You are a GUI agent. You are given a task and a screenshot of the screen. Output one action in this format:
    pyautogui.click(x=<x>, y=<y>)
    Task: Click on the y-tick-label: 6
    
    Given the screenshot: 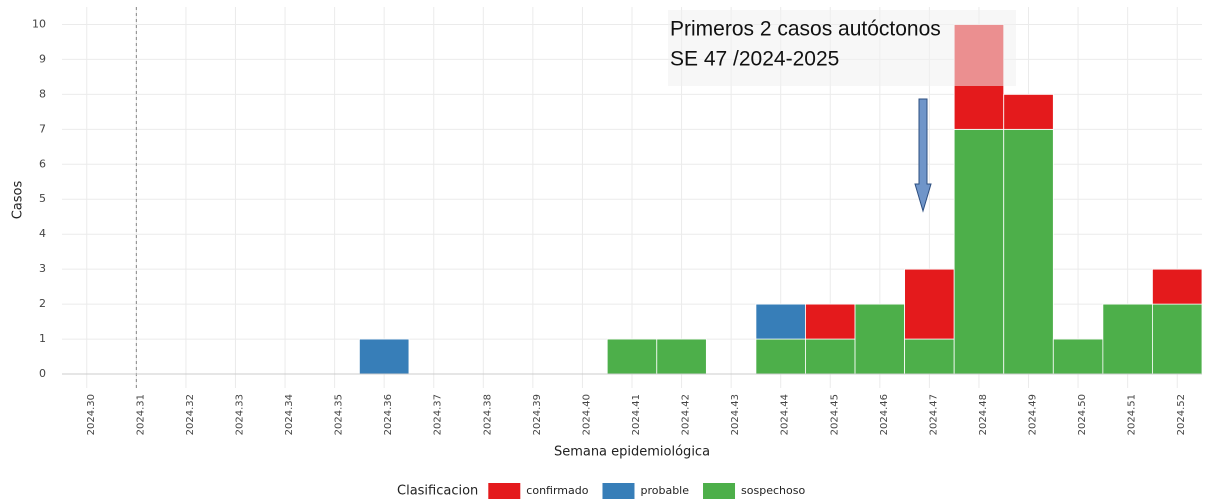 What is the action you would take?
    pyautogui.click(x=42, y=163)
    